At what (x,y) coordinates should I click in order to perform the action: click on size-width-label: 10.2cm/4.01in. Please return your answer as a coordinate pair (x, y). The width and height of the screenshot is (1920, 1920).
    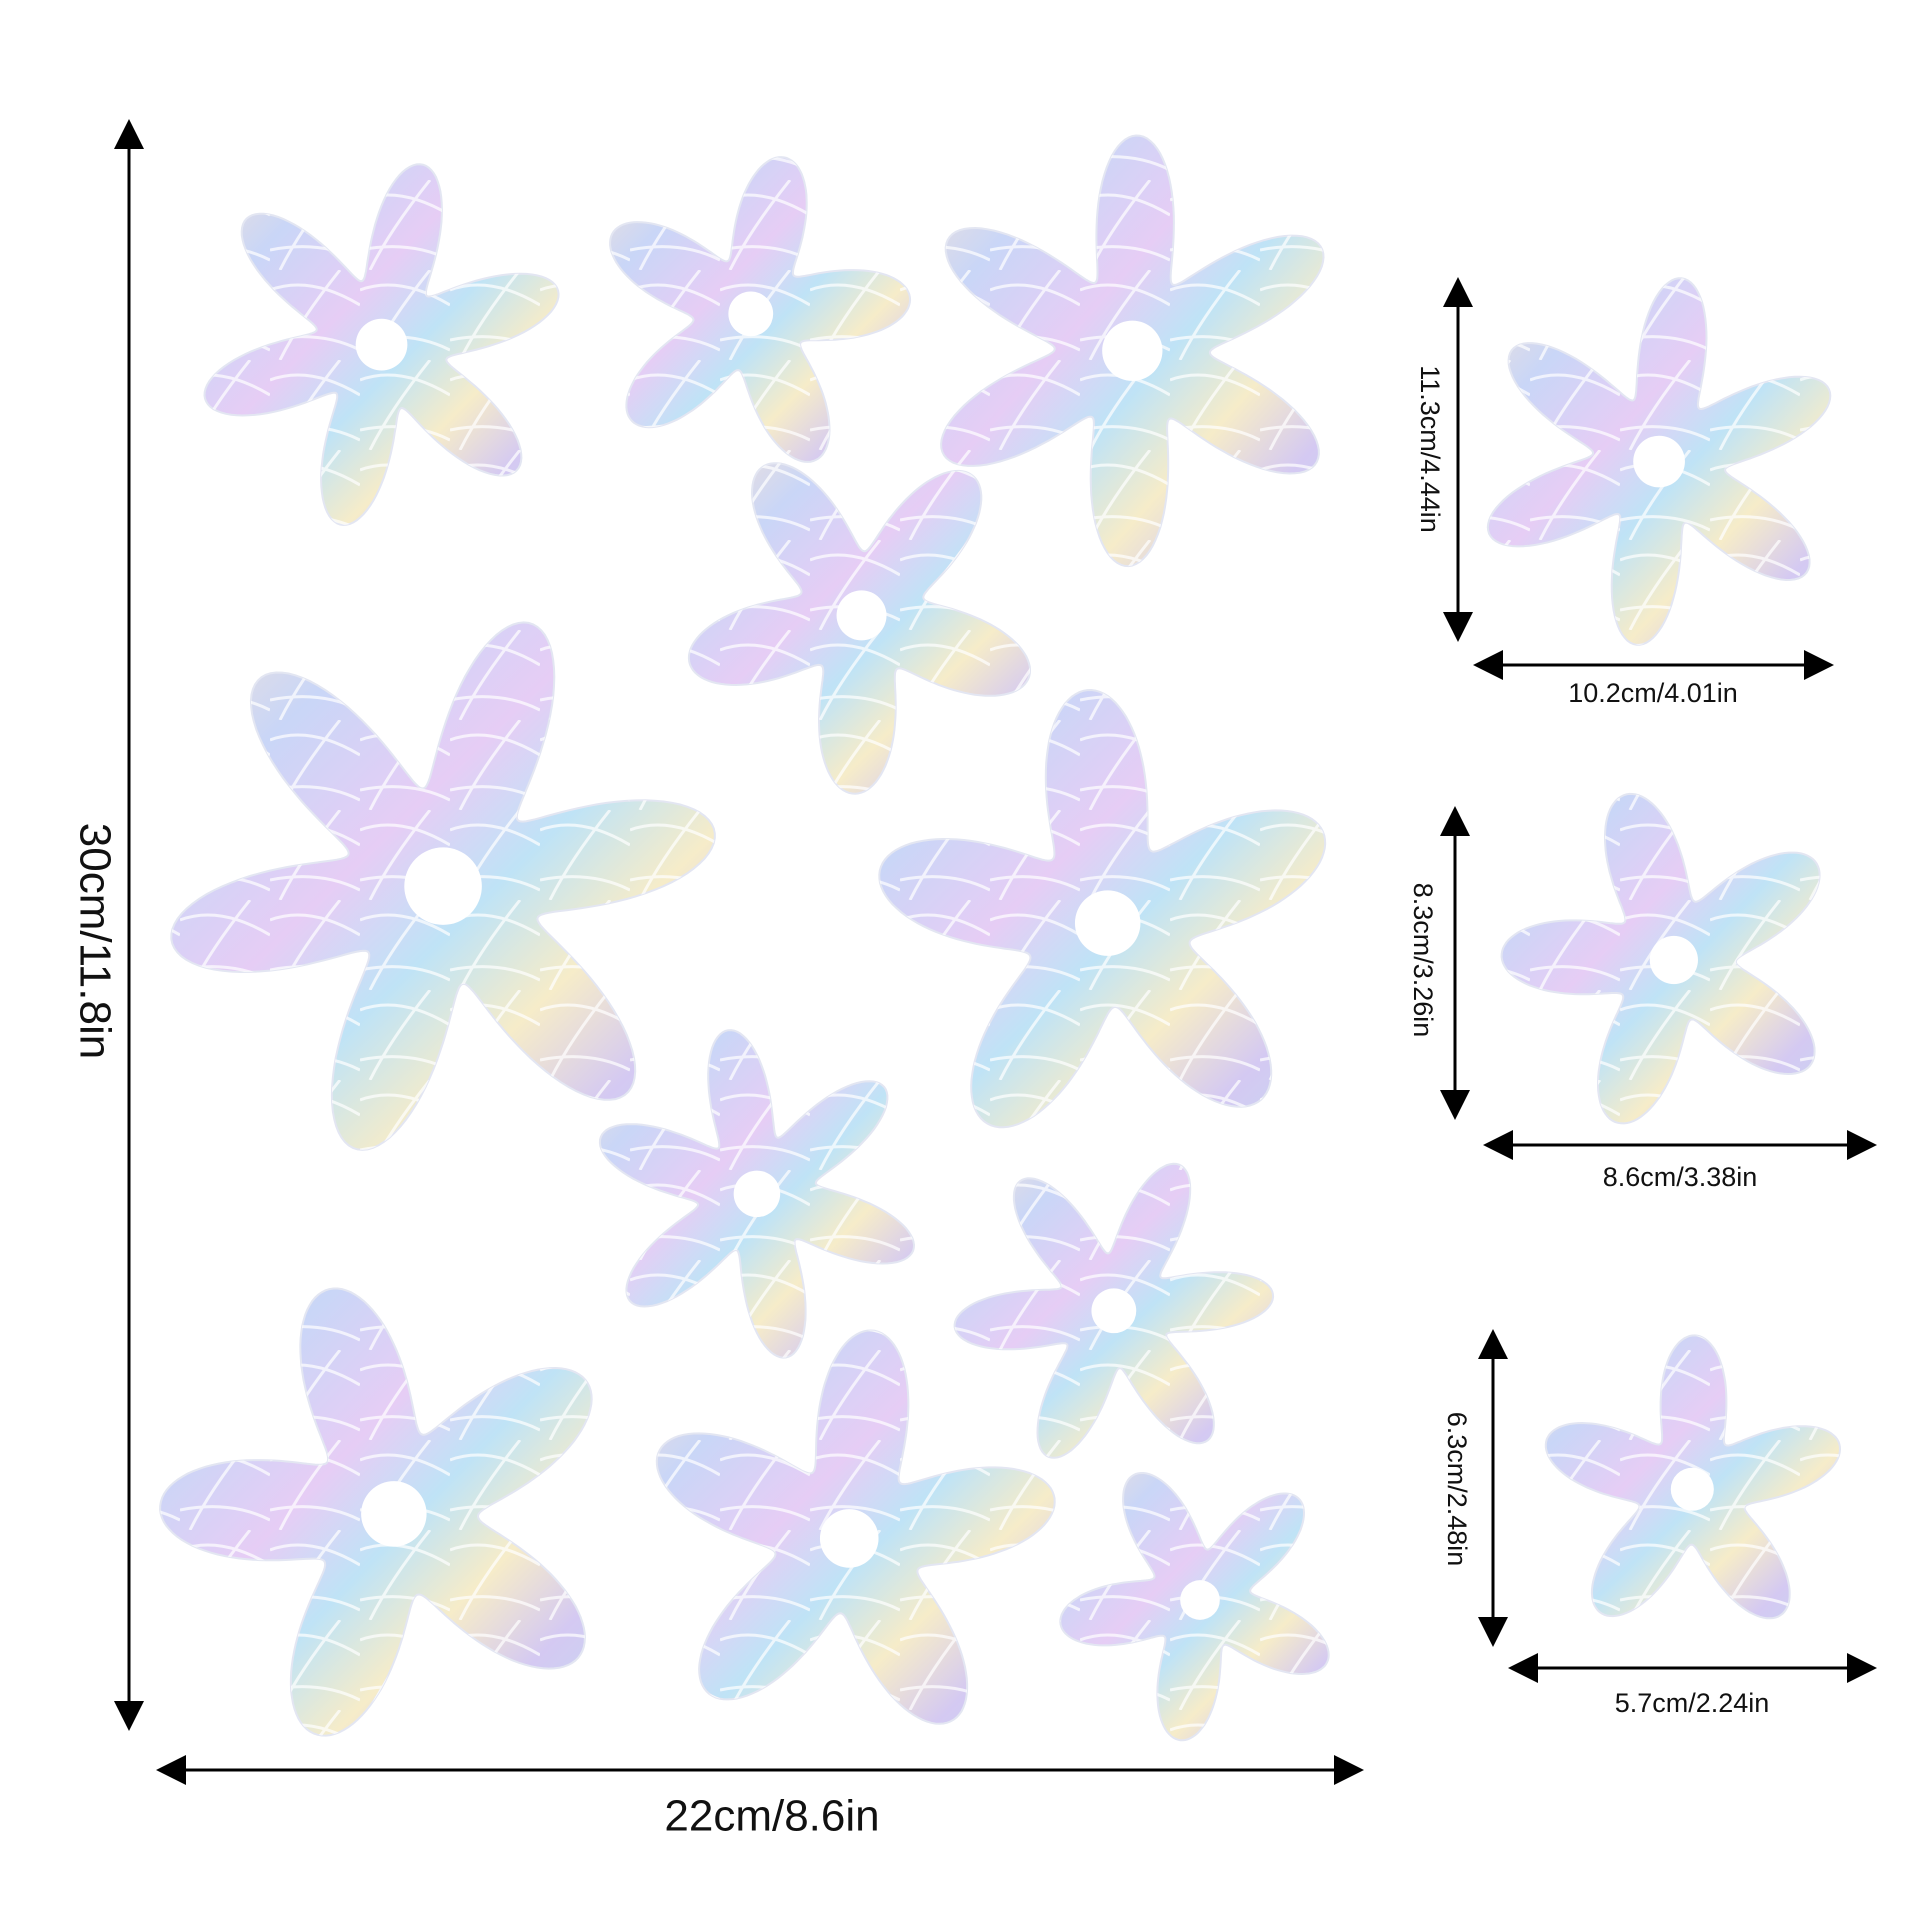
    Looking at the image, I should click on (1653, 693).